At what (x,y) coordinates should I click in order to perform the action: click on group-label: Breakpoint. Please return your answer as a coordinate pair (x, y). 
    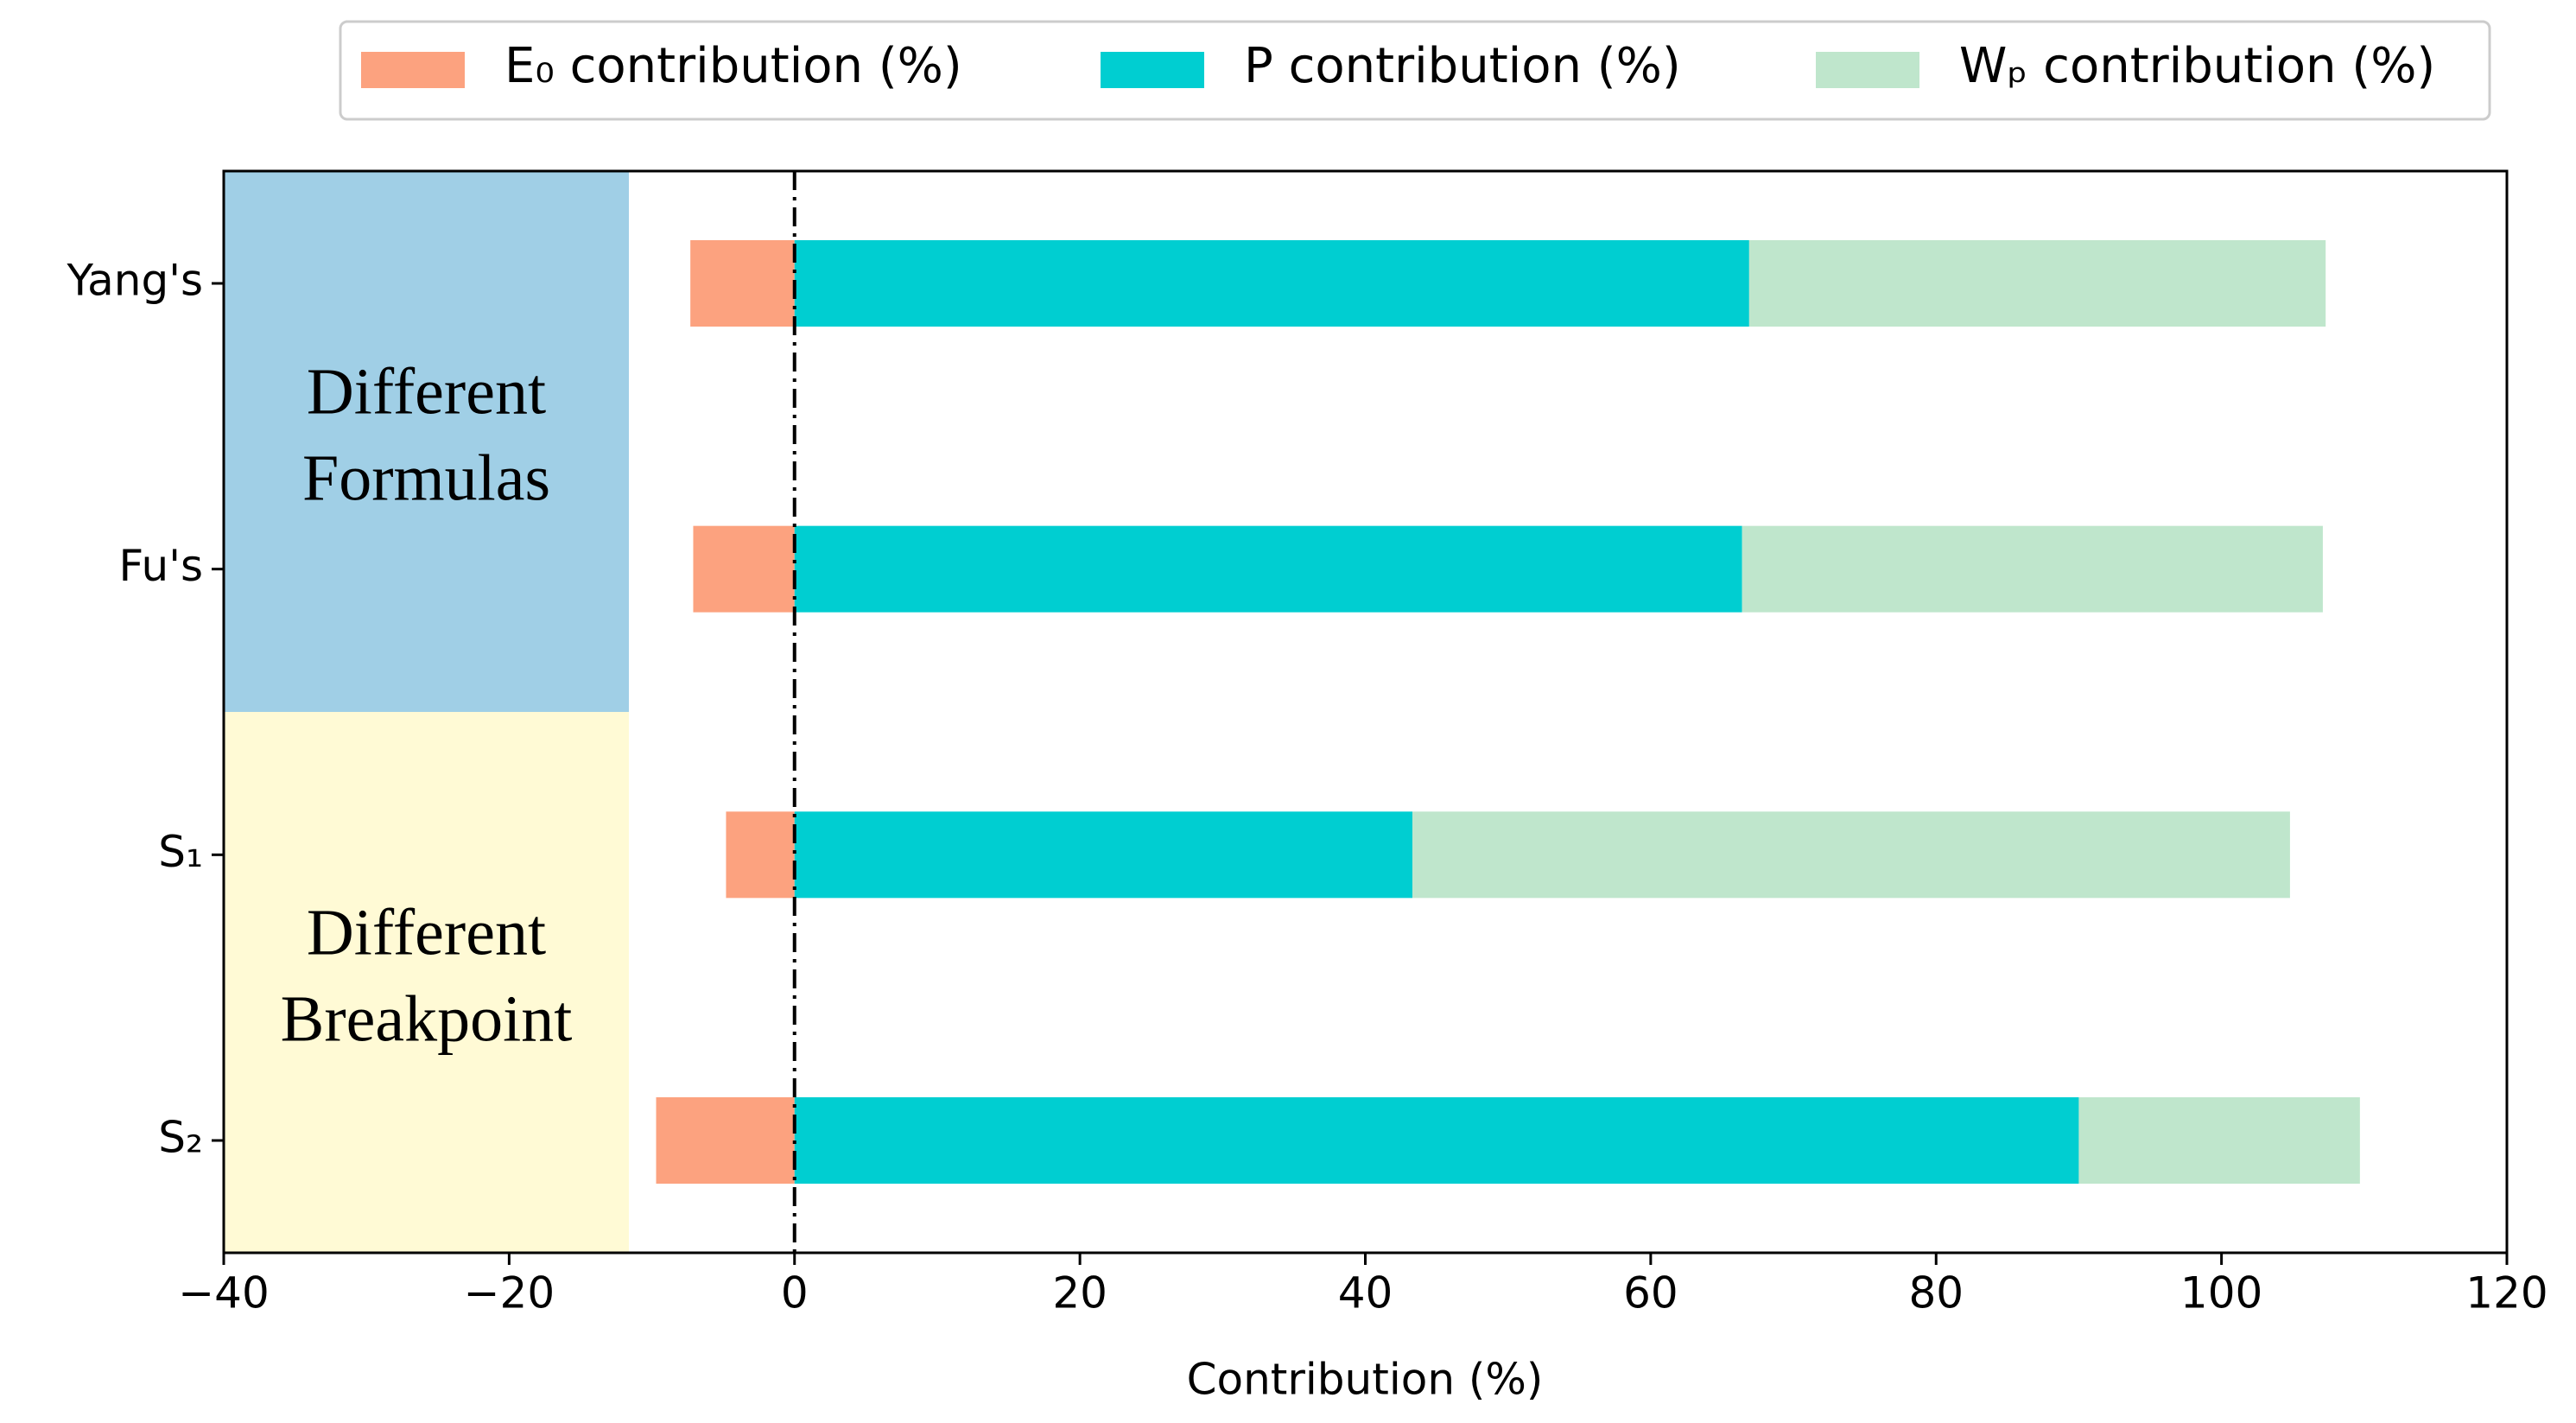
    Looking at the image, I should click on (427, 1018).